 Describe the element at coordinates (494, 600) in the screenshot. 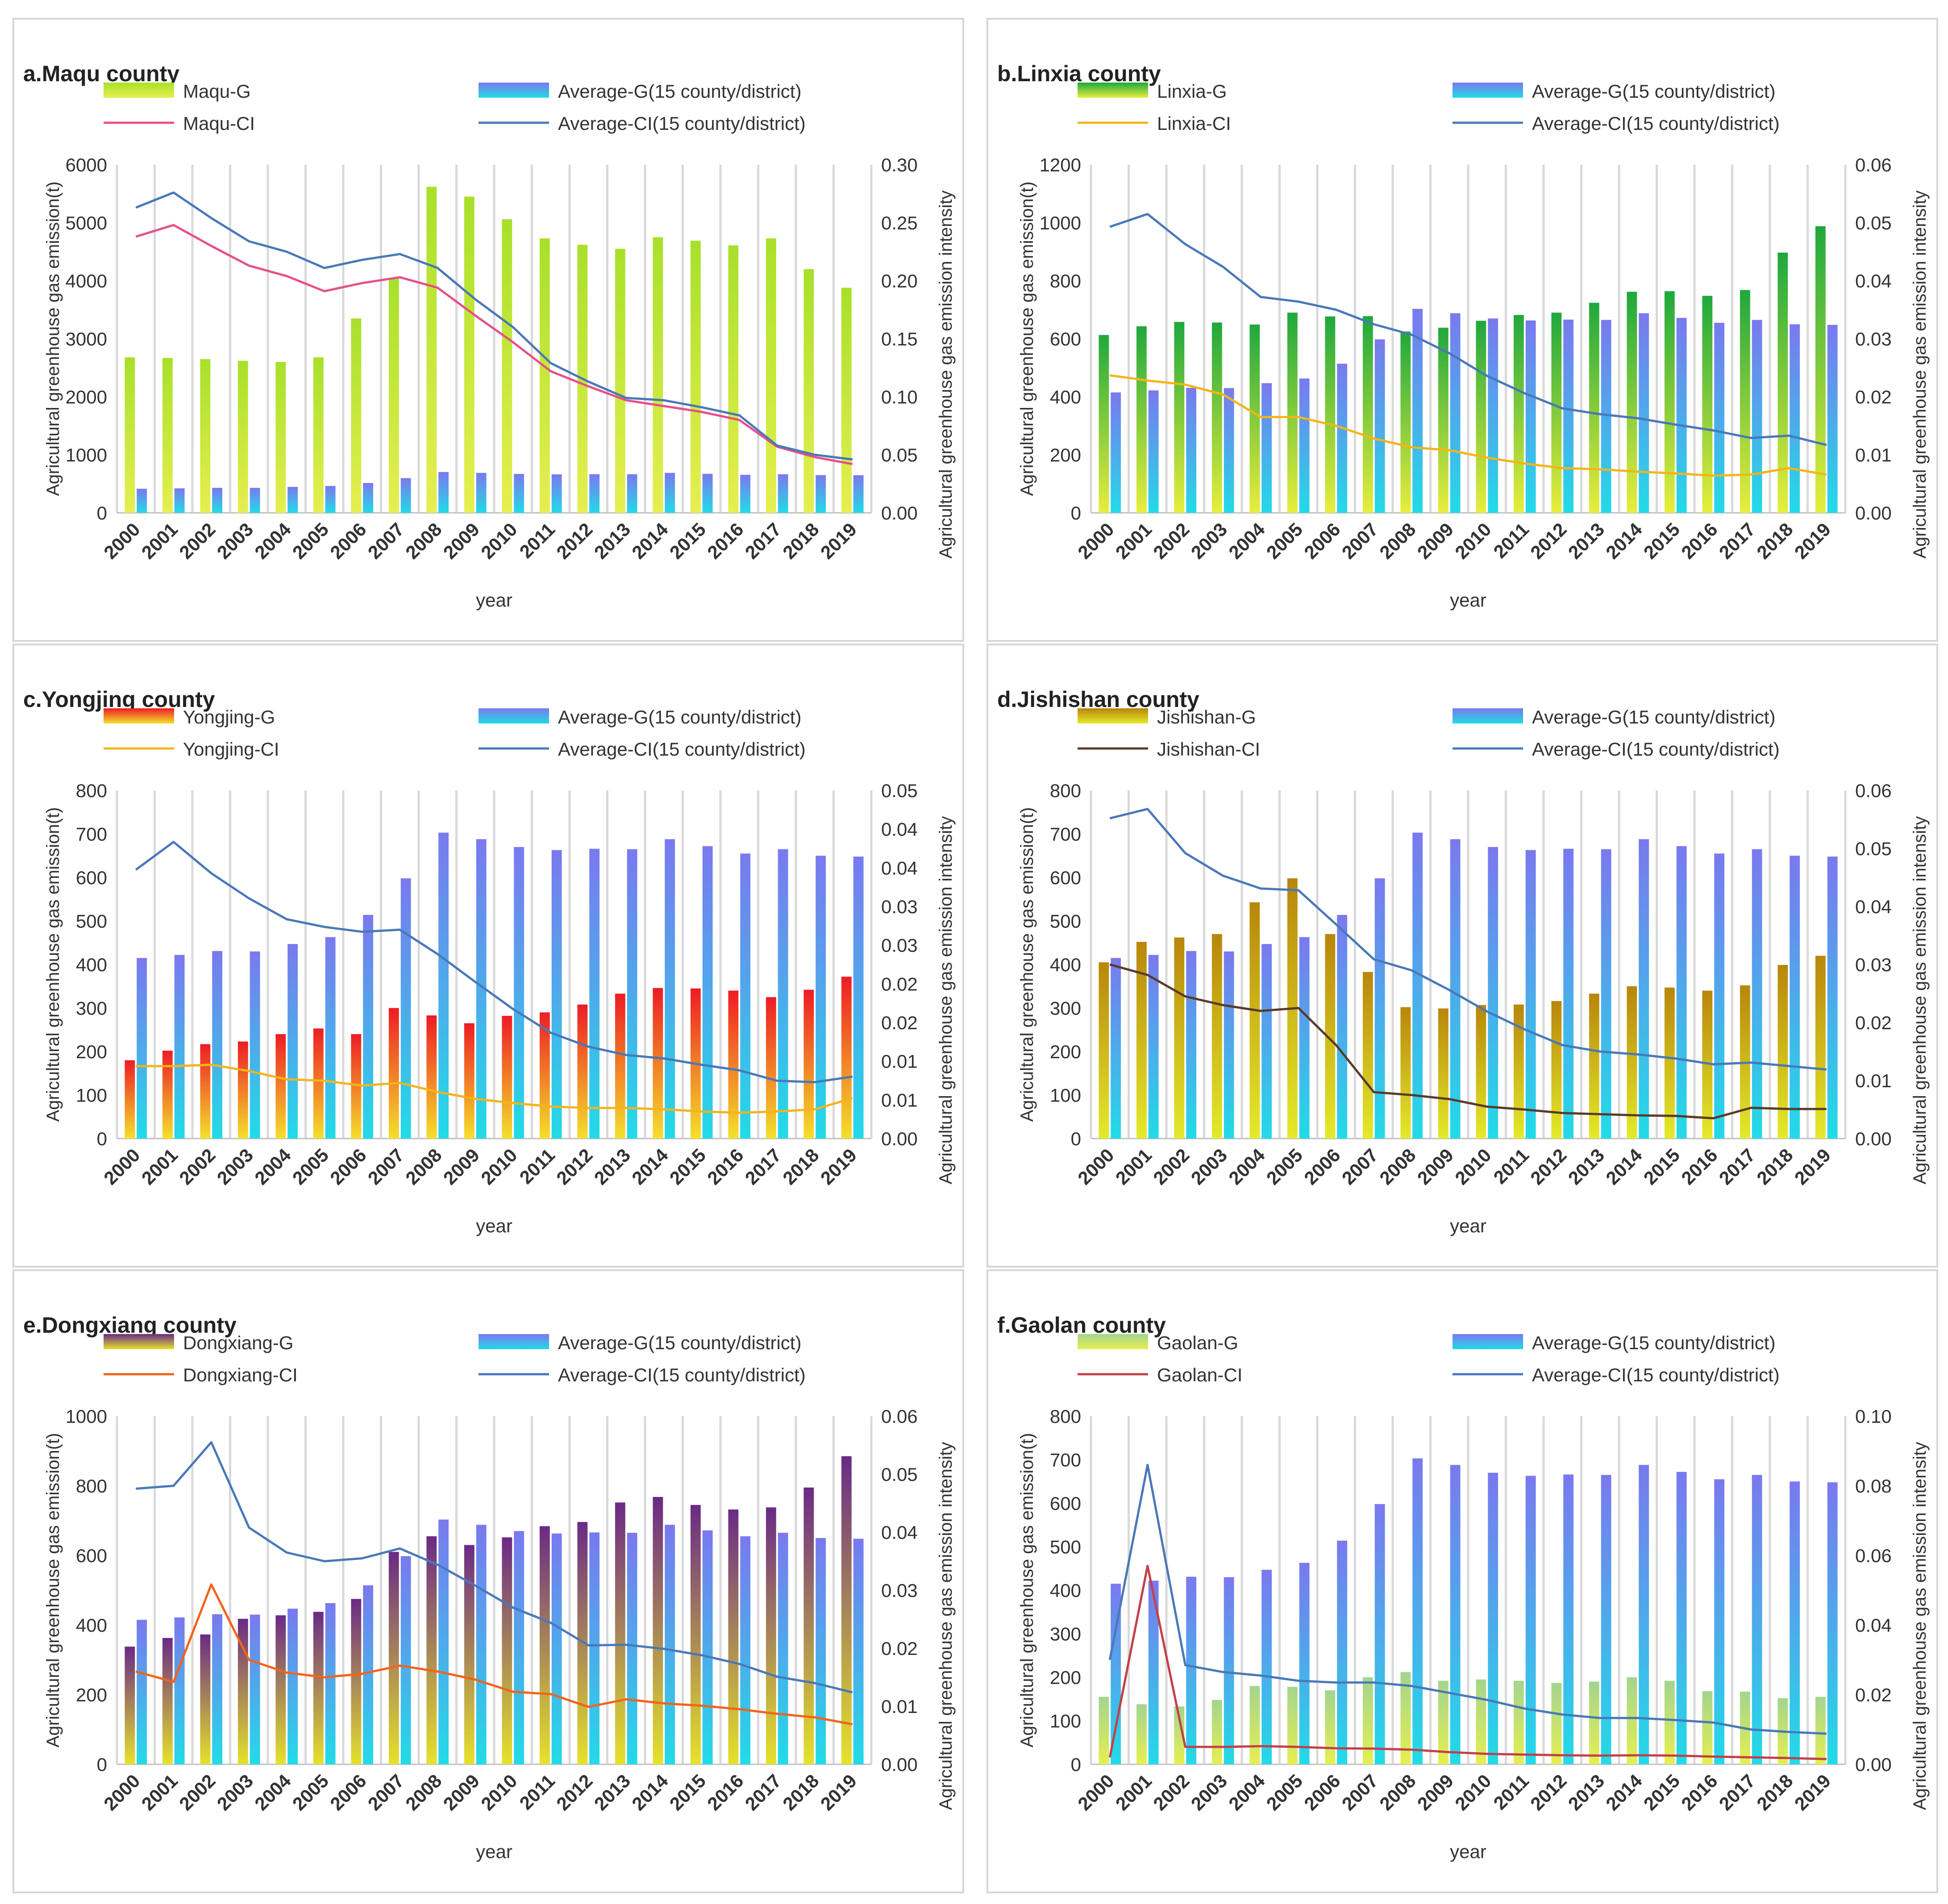

I see `x-axis-title: year` at that location.